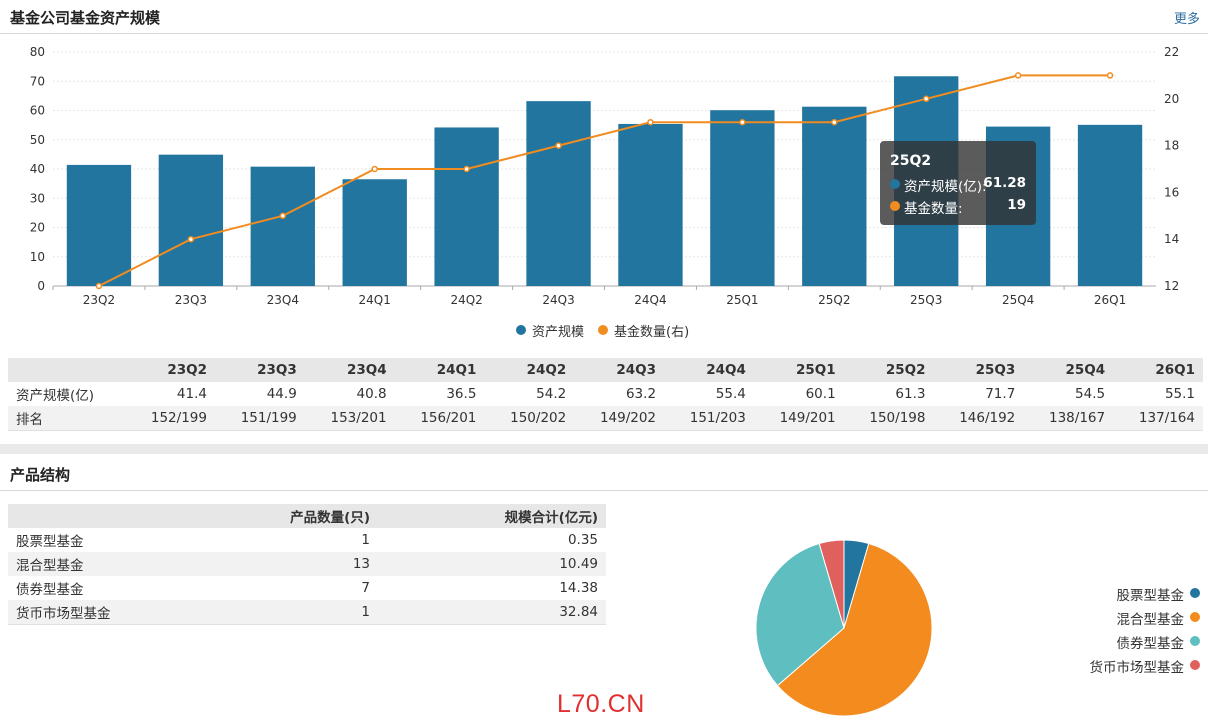  Describe the element at coordinates (831, 584) in the screenshot. I see `pie-slice-货币市场型基金` at that location.